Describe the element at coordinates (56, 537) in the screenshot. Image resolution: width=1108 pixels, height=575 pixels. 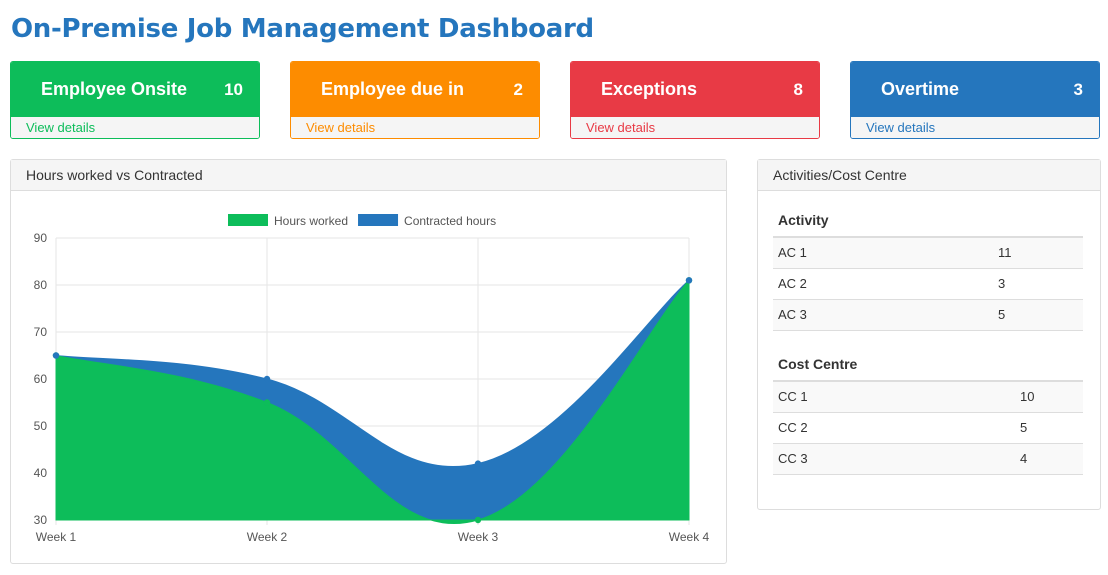
I see `x-tick-label: Week 1` at that location.